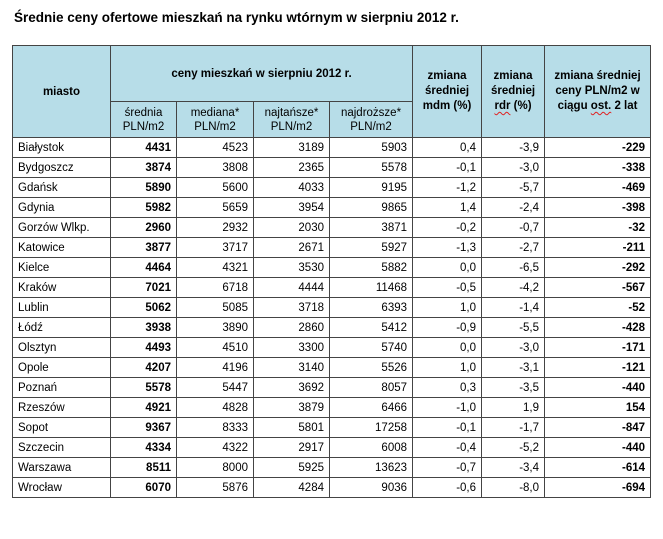 This screenshot has height=539, width=663. Describe the element at coordinates (371, 207) in the screenshot. I see `cell-najdrozsze: 9865` at that location.